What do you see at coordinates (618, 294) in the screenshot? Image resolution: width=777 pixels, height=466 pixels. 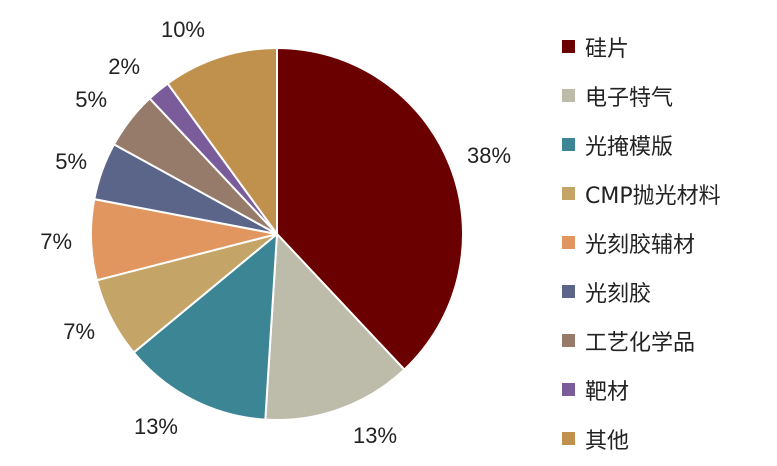 I see `legend-label: 光刻胶` at bounding box center [618, 294].